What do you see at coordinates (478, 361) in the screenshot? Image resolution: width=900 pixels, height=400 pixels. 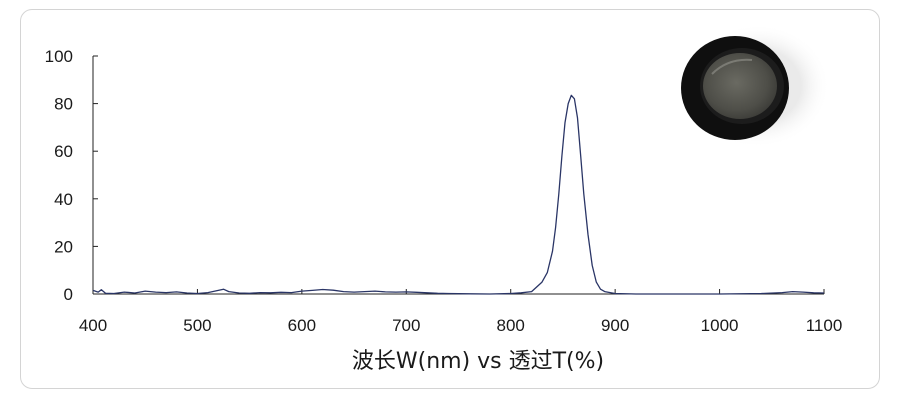 I see `x-axis-title: 波长W(nm) vs 透过T(%)` at bounding box center [478, 361].